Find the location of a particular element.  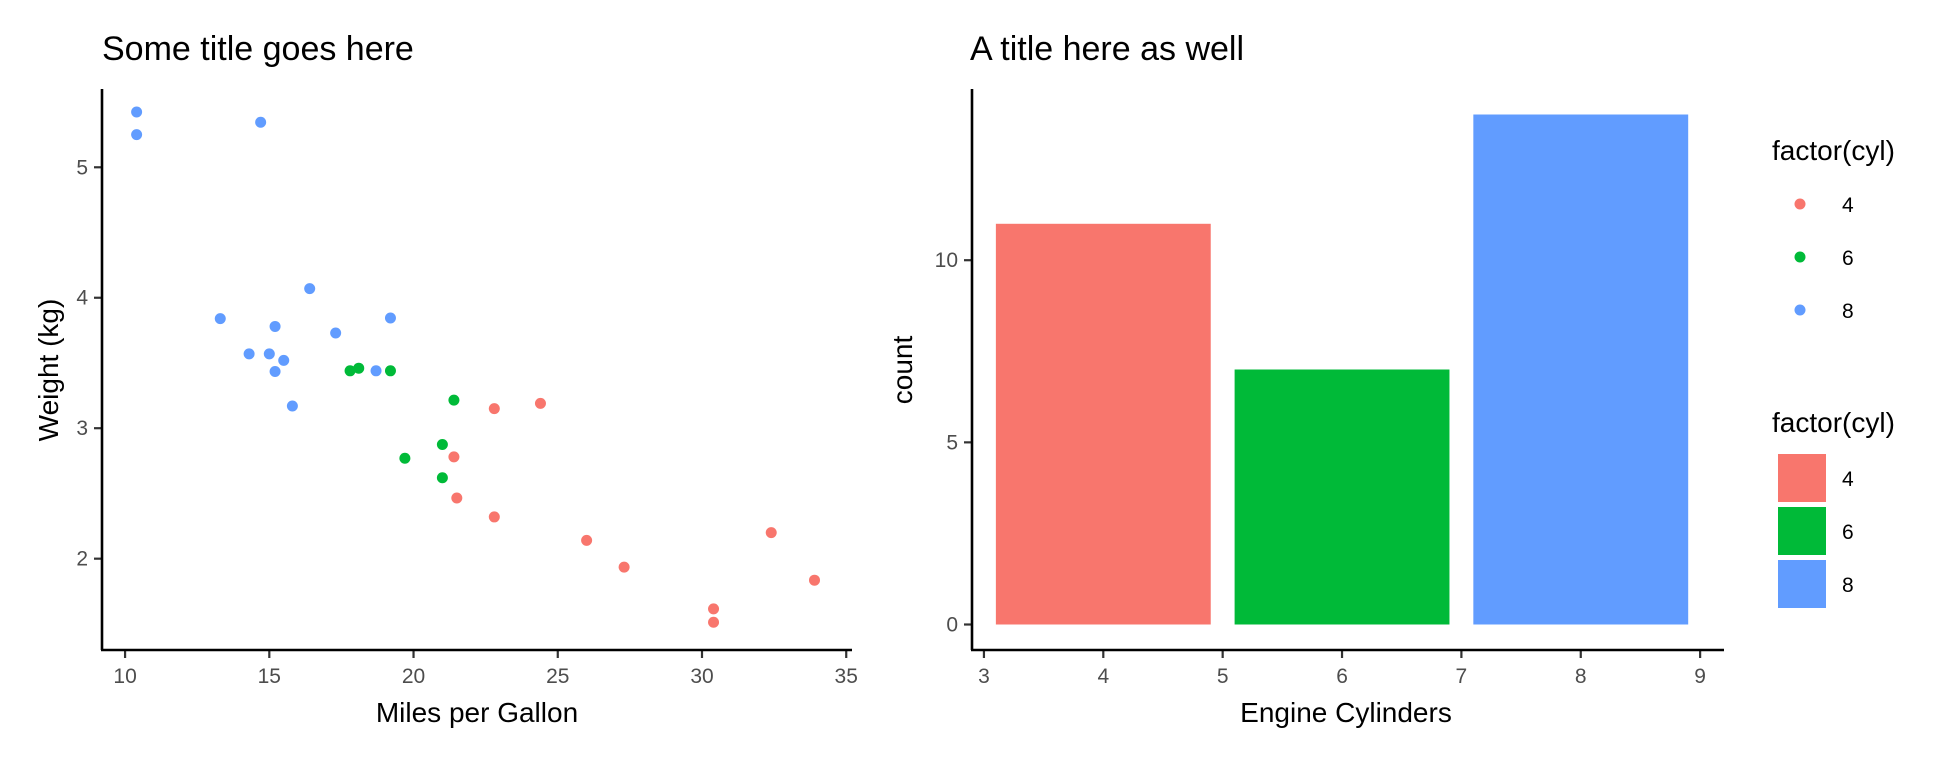

y-tick-label: 0 is located at coordinates (952, 625).